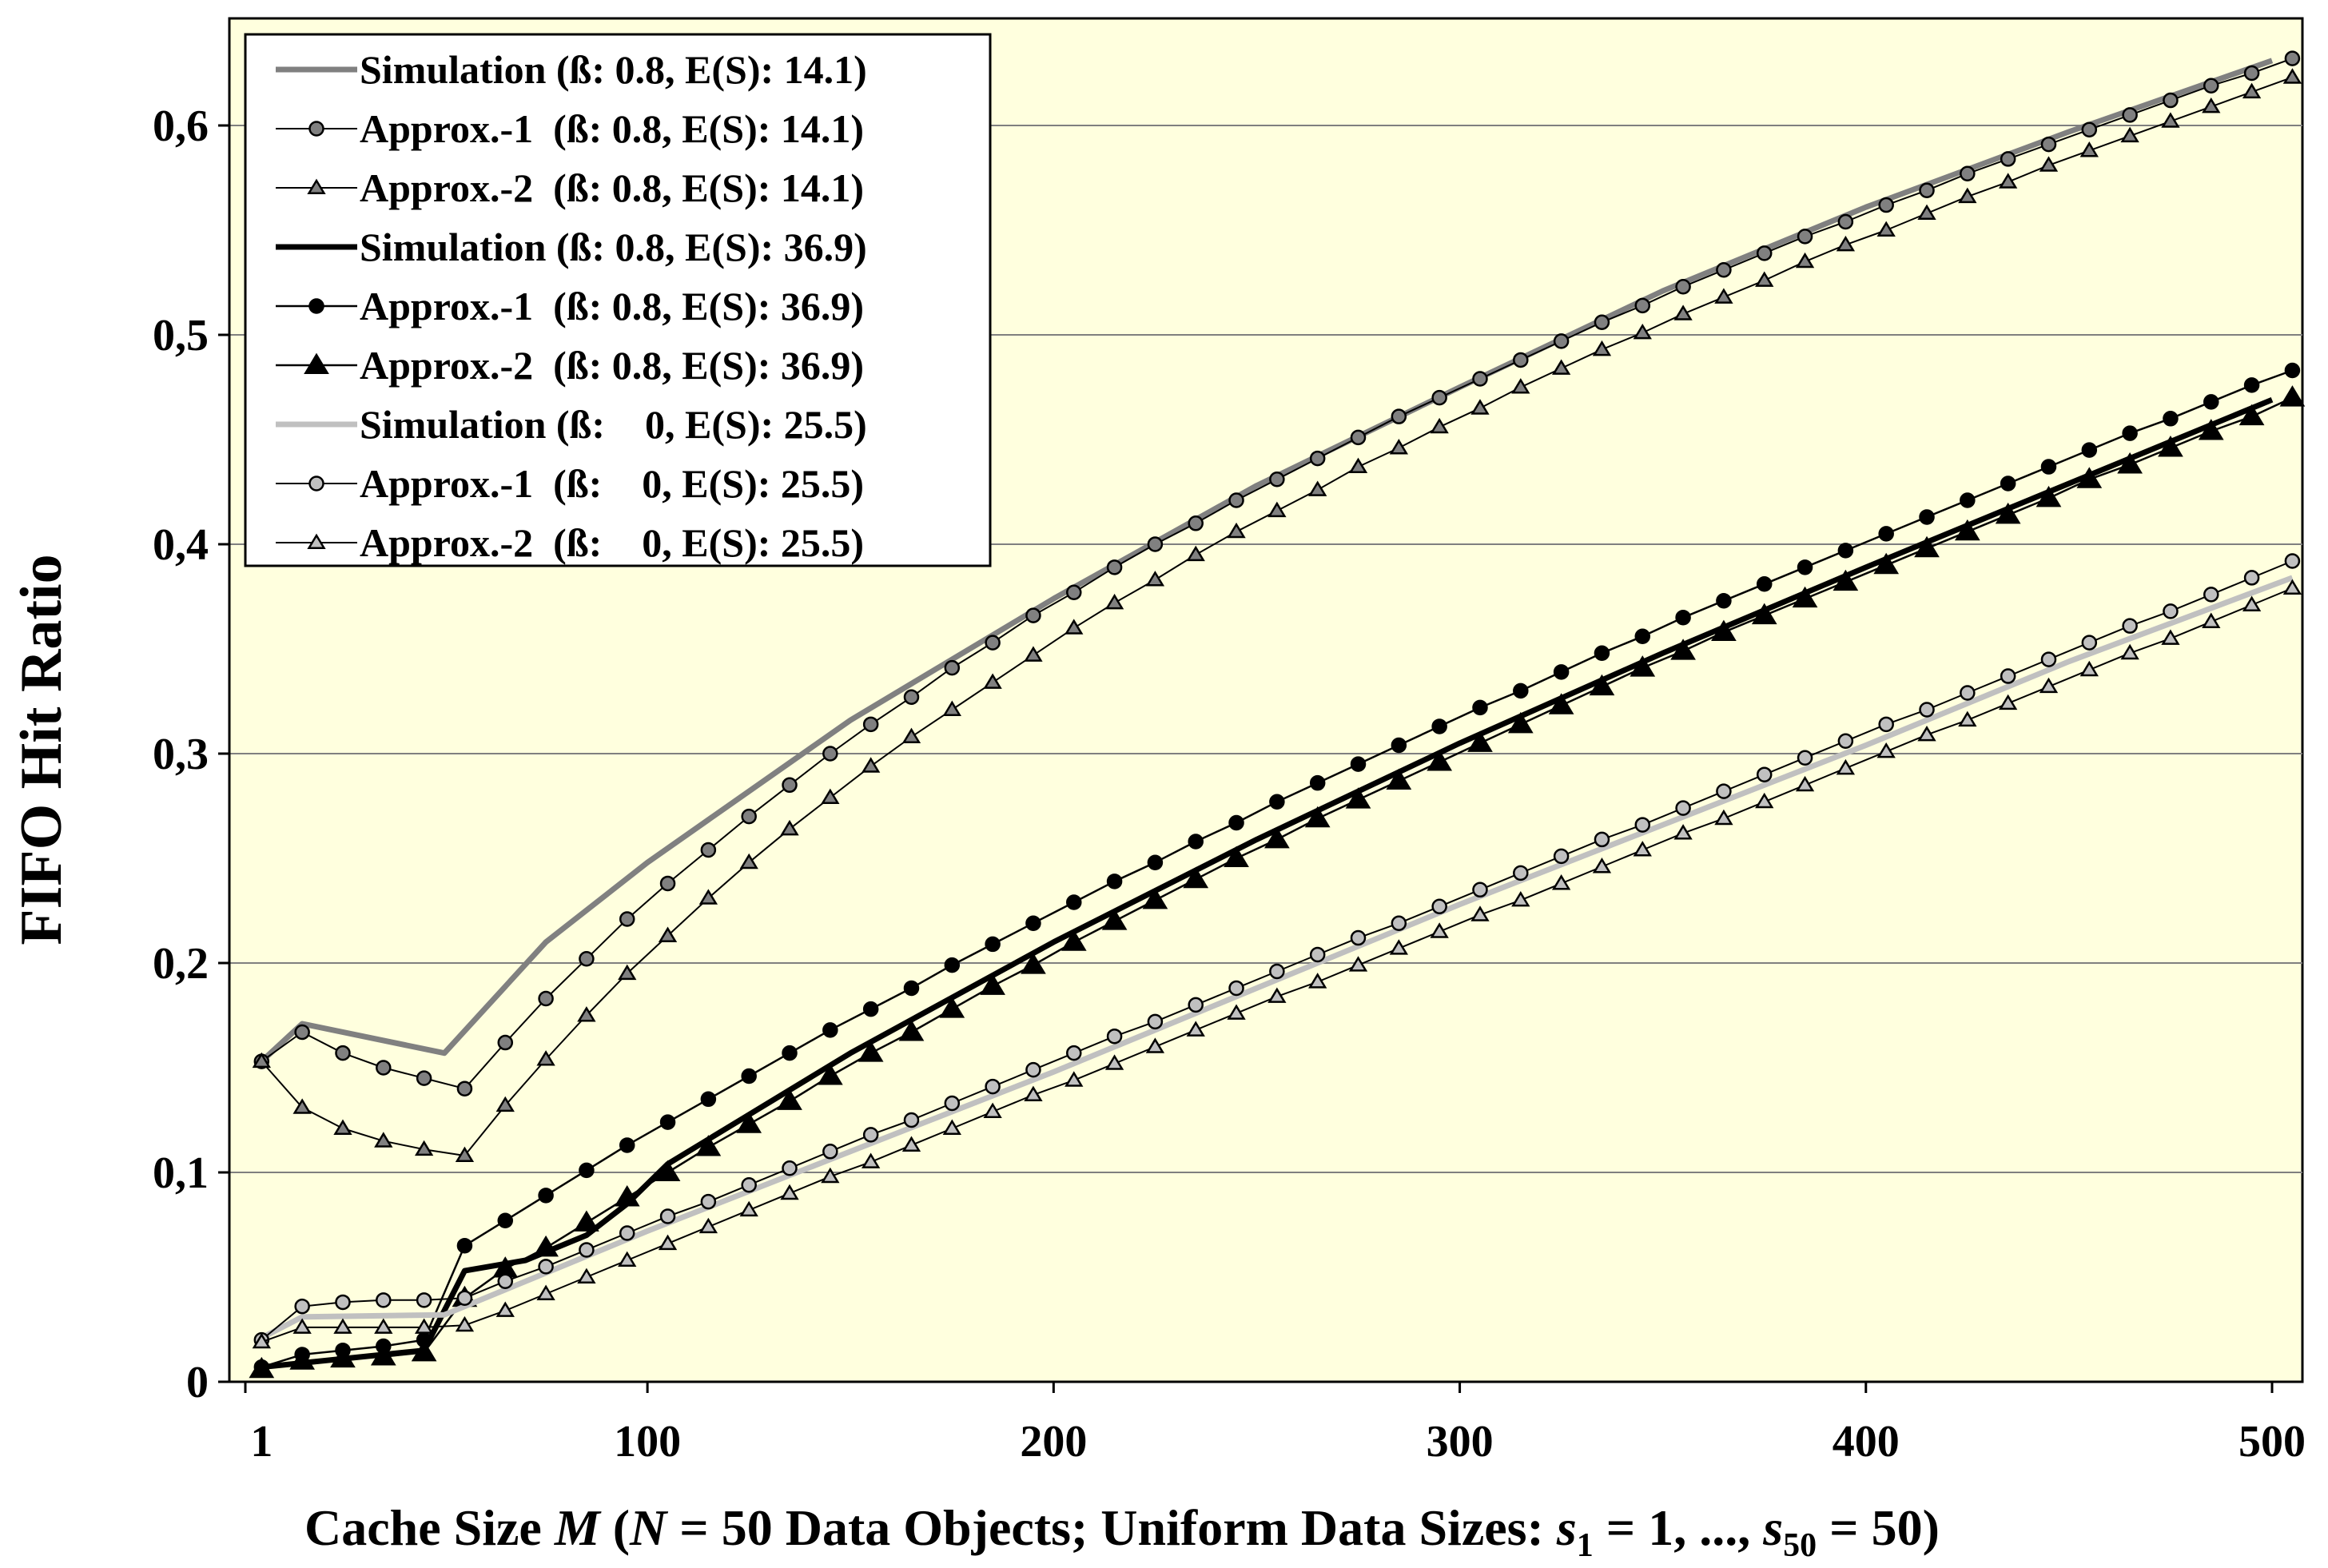 The height and width of the screenshot is (1568, 2328). Describe the element at coordinates (613, 69) in the screenshot. I see `legend-label: Simulation (ß: 0.8, E(S): 14.1)` at that location.